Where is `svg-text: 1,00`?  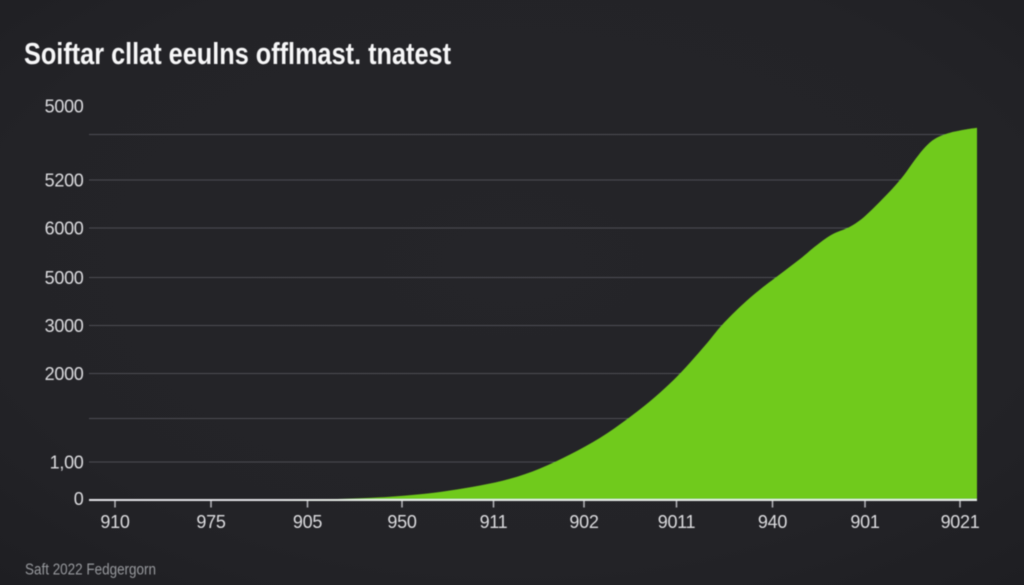 svg-text: 1,00 is located at coordinates (67, 463).